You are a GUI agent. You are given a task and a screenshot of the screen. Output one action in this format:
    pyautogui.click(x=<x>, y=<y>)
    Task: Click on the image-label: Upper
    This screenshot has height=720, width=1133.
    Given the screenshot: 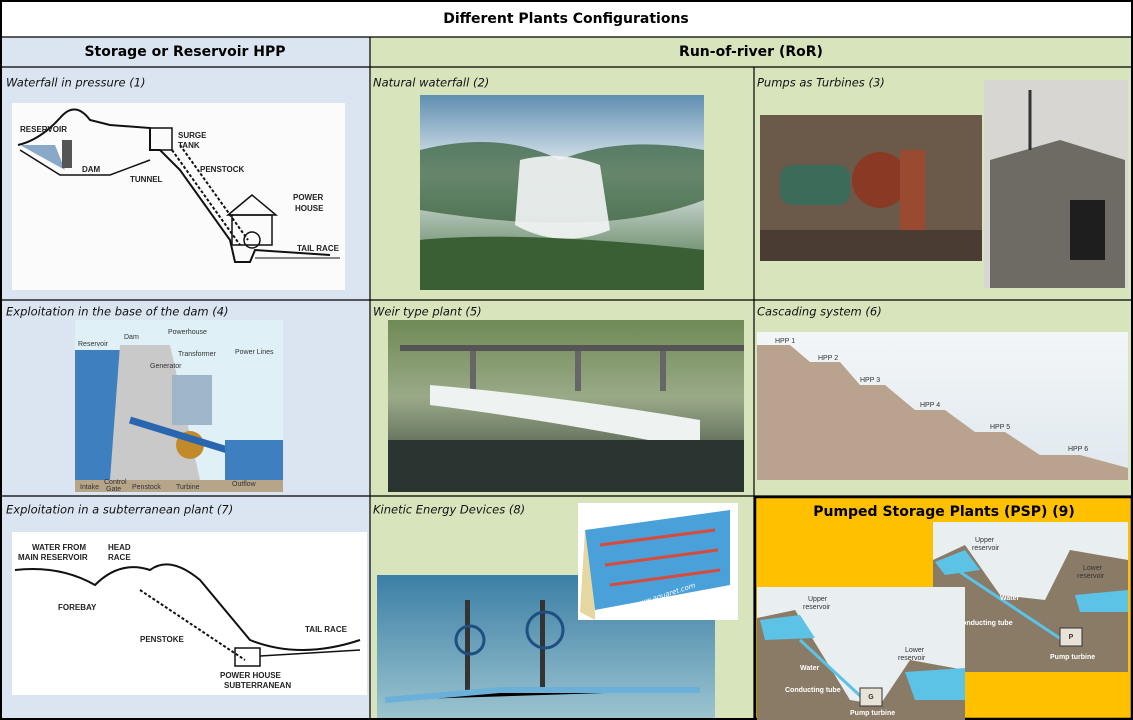 What is the action you would take?
    pyautogui.click(x=985, y=540)
    